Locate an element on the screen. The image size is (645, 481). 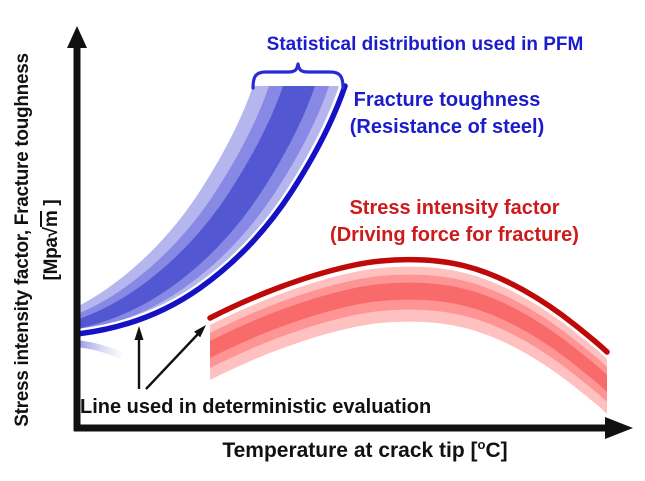
stress-intensity-line is located at coordinates (408, 305).